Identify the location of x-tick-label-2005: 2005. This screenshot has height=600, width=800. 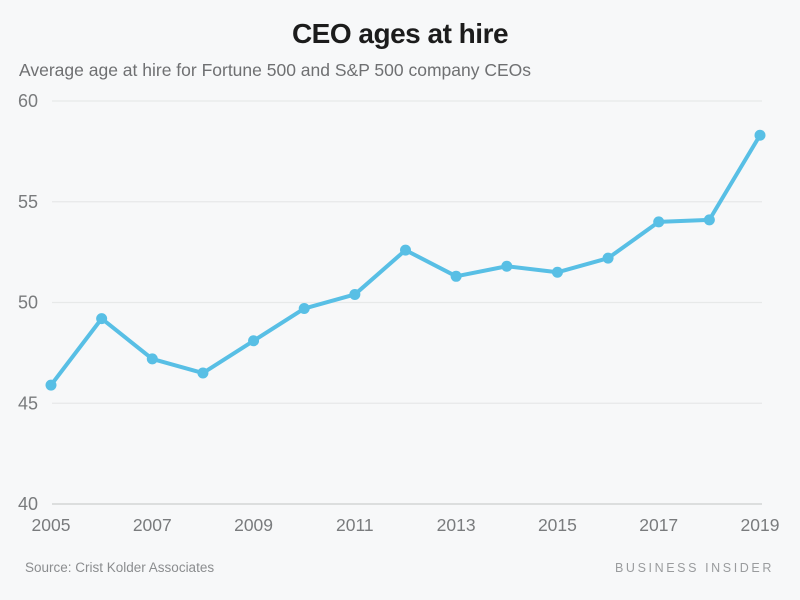
(51, 525).